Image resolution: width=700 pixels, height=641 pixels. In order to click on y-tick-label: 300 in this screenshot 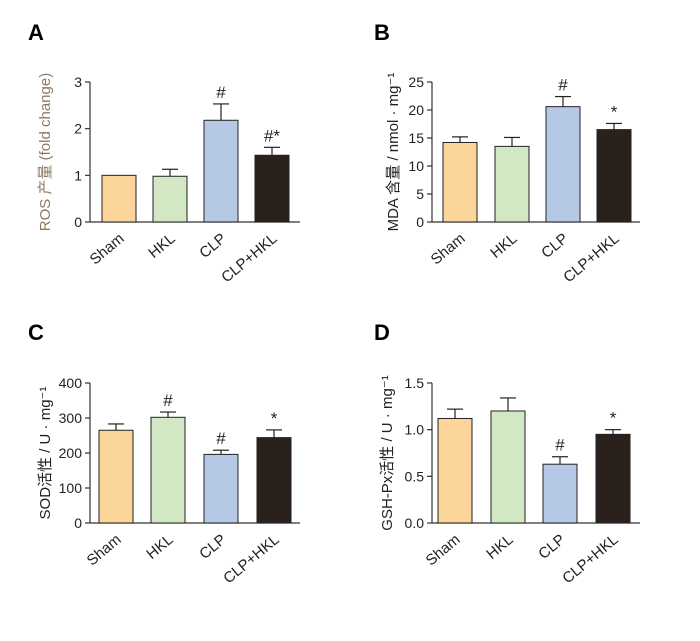, I will do `click(71, 418)`.